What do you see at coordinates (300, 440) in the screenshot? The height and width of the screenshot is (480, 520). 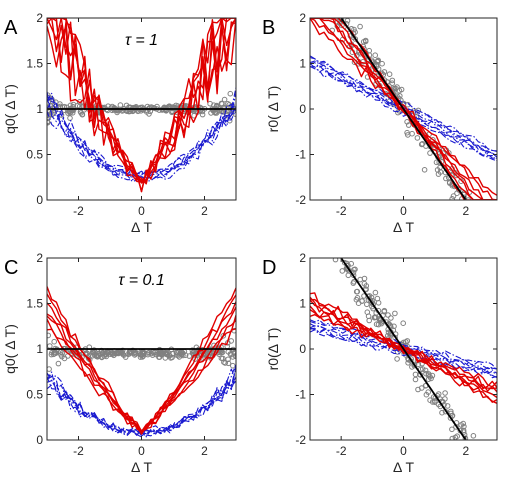 I see `y-tick-label: -2` at bounding box center [300, 440].